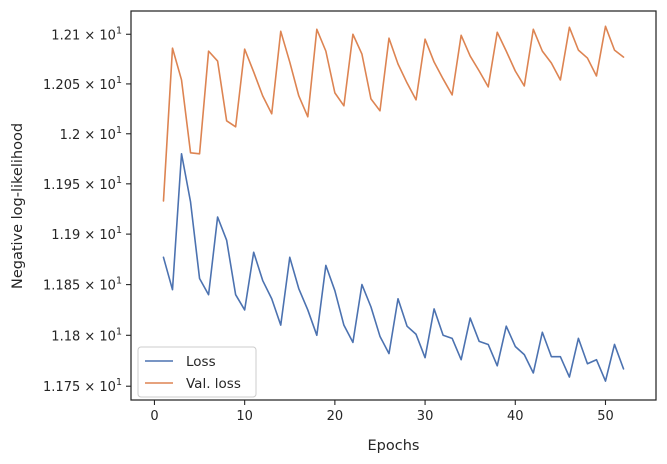 This screenshot has width=667, height=464. What do you see at coordinates (86, 335) in the screenshot?
I see `y-tick-label: 1.18 × 10¹` at bounding box center [86, 335].